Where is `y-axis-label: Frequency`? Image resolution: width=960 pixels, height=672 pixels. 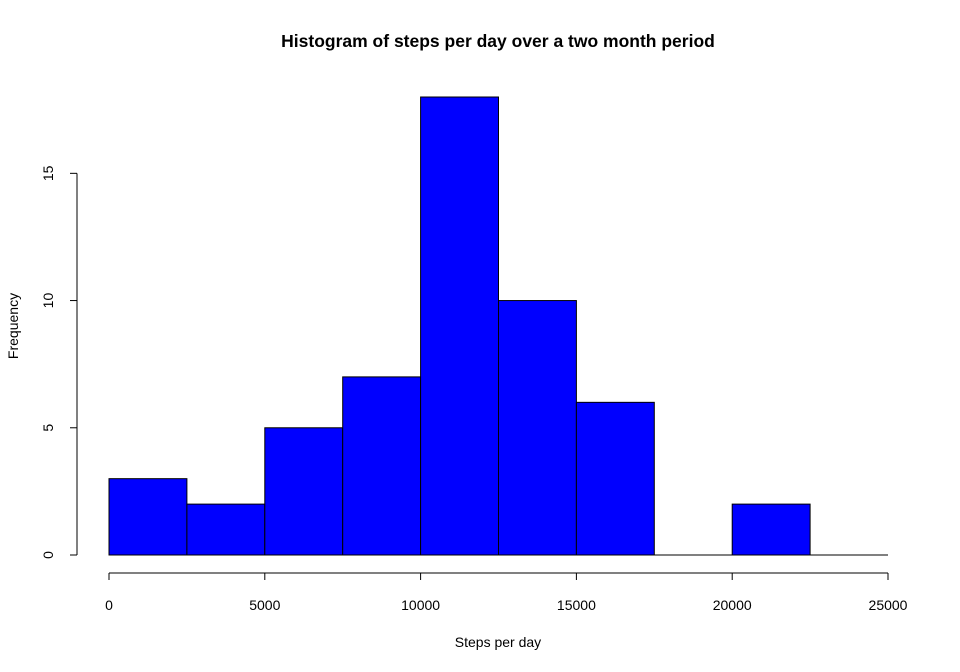
y-axis-label: Frequency is located at coordinates (13, 326).